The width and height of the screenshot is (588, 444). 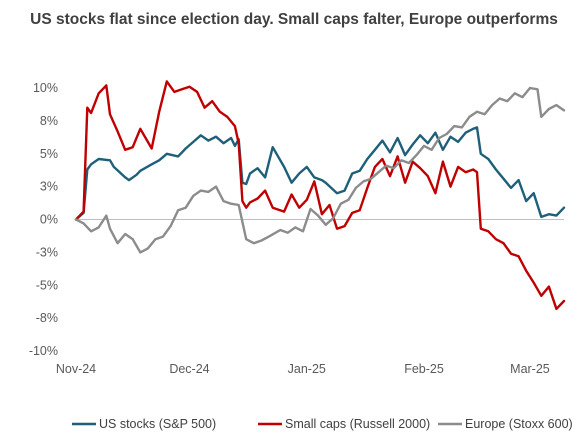 I want to click on x-tick-label: Mar-25, so click(x=530, y=369).